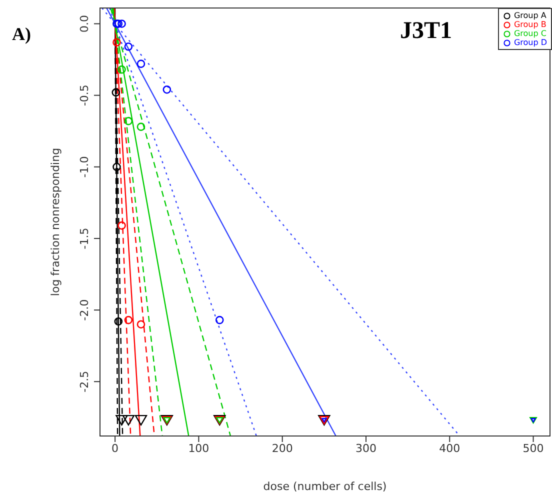  I want to click on y-tick-label: -2.0, so click(84, 310).